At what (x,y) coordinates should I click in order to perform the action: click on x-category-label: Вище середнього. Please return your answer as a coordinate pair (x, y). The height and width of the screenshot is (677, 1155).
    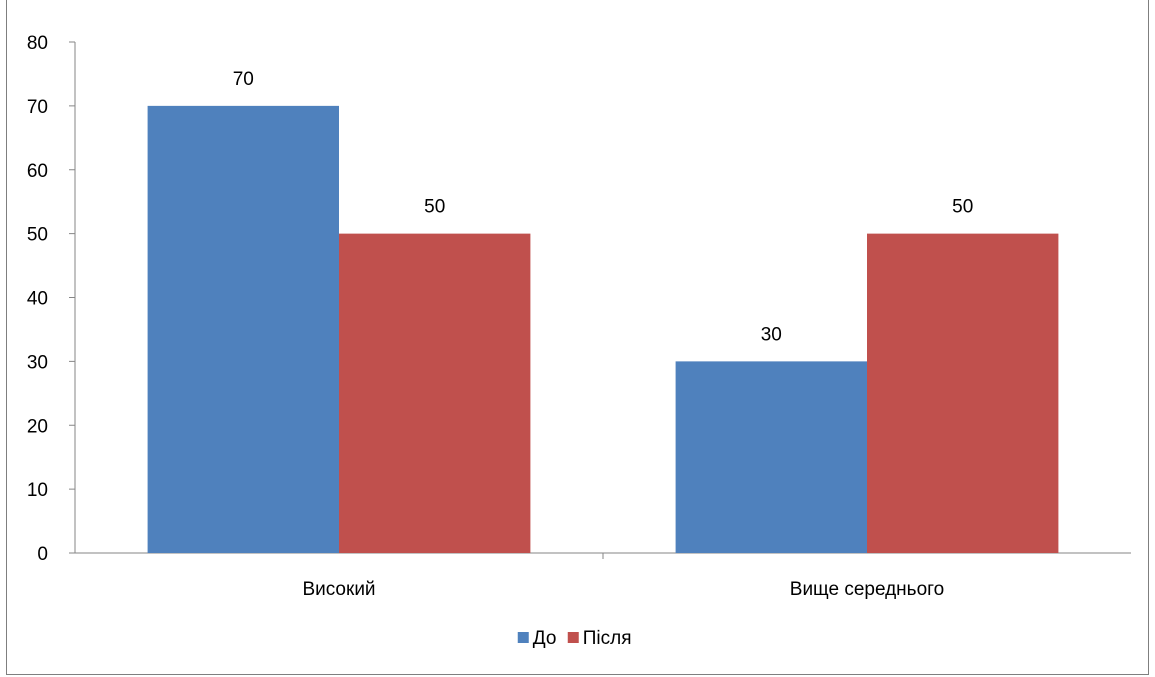
    Looking at the image, I should click on (867, 589).